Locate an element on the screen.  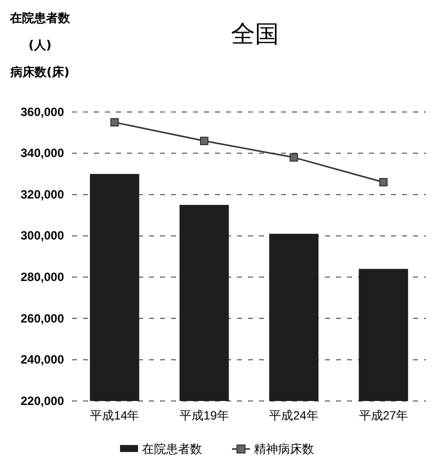
legend-label: 精神病床数 is located at coordinates (284, 449).